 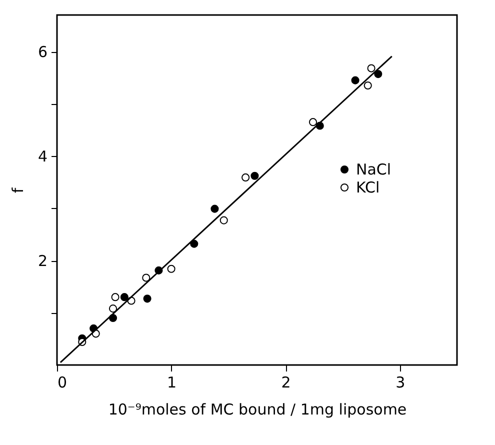 What do you see at coordinates (286, 383) in the screenshot?
I see `x-tick-label: 2` at bounding box center [286, 383].